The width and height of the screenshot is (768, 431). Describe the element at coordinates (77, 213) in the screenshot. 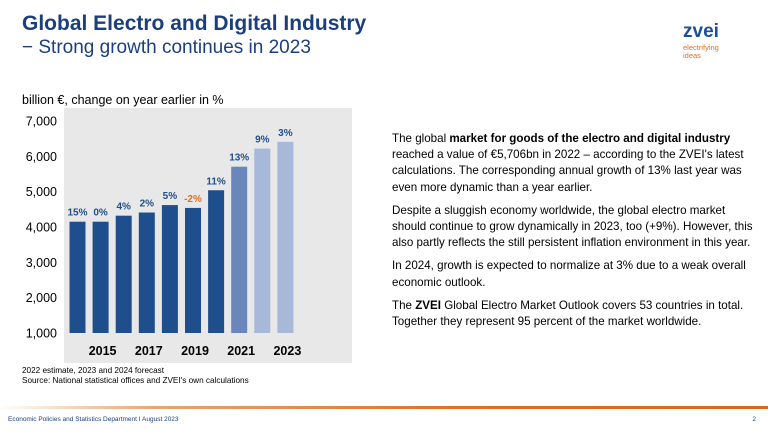

I see `data-label-2014: 15%` at that location.